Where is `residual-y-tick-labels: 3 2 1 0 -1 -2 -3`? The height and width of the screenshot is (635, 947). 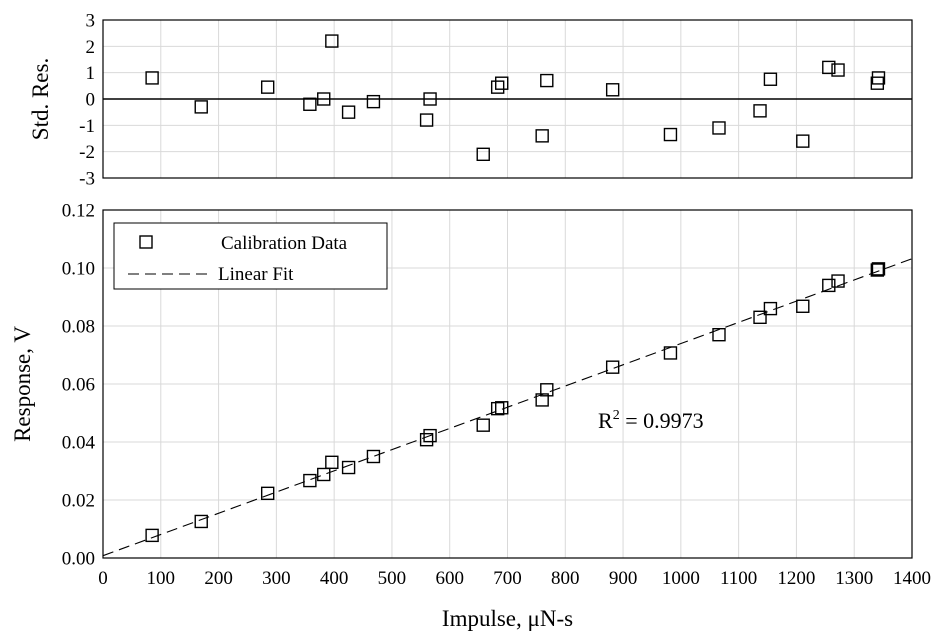 residual-y-tick-labels: 3 2 1 0 -1 -2 -3 is located at coordinates (87, 100).